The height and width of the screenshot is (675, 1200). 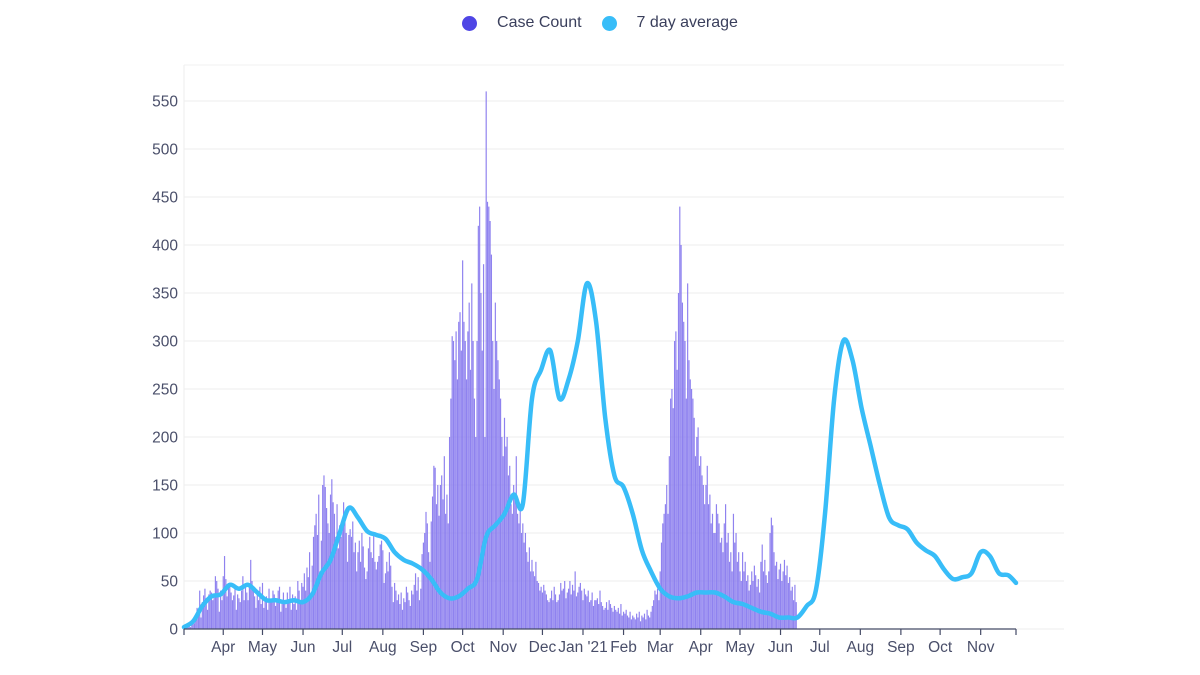 I want to click on y-tick-label: 200, so click(x=165, y=438).